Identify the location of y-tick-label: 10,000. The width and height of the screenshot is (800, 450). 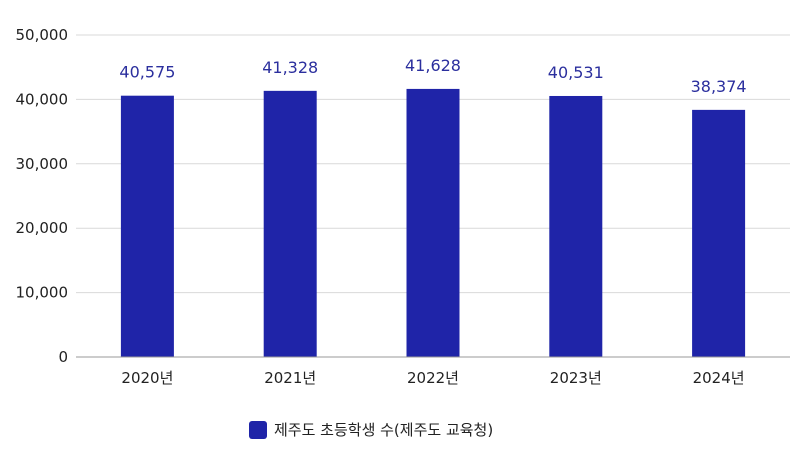
(42, 293).